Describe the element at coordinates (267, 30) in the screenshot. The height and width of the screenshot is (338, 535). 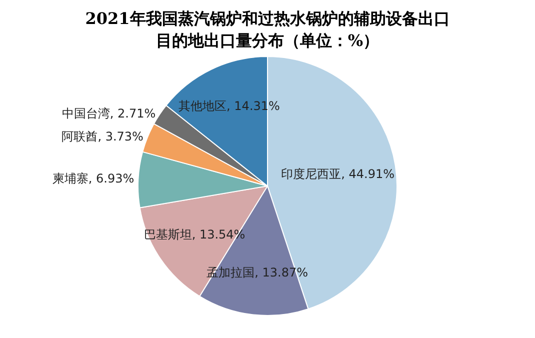
I see `chart-title: 2021年我国蒸汽锅炉和过热水锅炉的辅助设备出口目的地出口量分布（单位：%）` at that location.